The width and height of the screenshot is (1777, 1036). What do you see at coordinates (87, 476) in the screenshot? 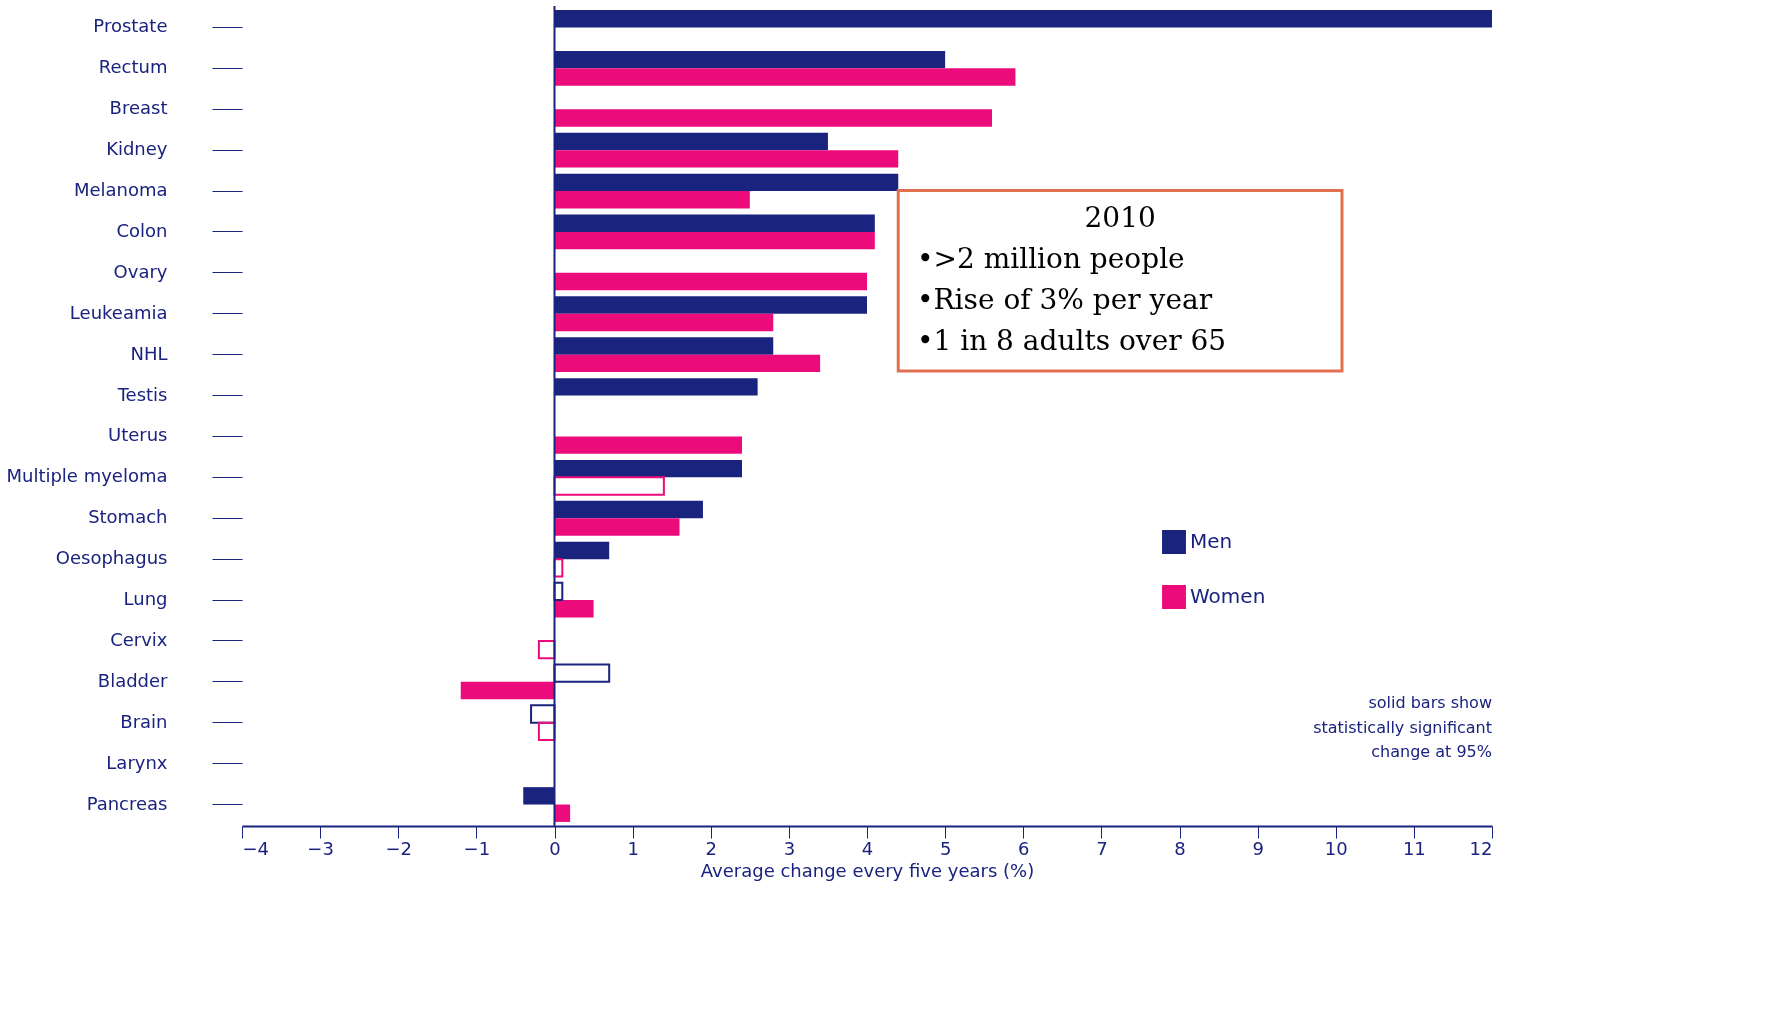
I see `y-tick-label: Multiple myeloma` at bounding box center [87, 476].